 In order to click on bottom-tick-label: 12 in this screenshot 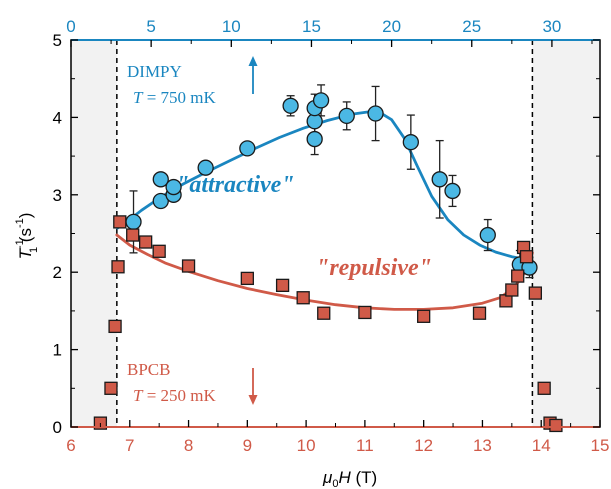, I will do `click(423, 445)`.